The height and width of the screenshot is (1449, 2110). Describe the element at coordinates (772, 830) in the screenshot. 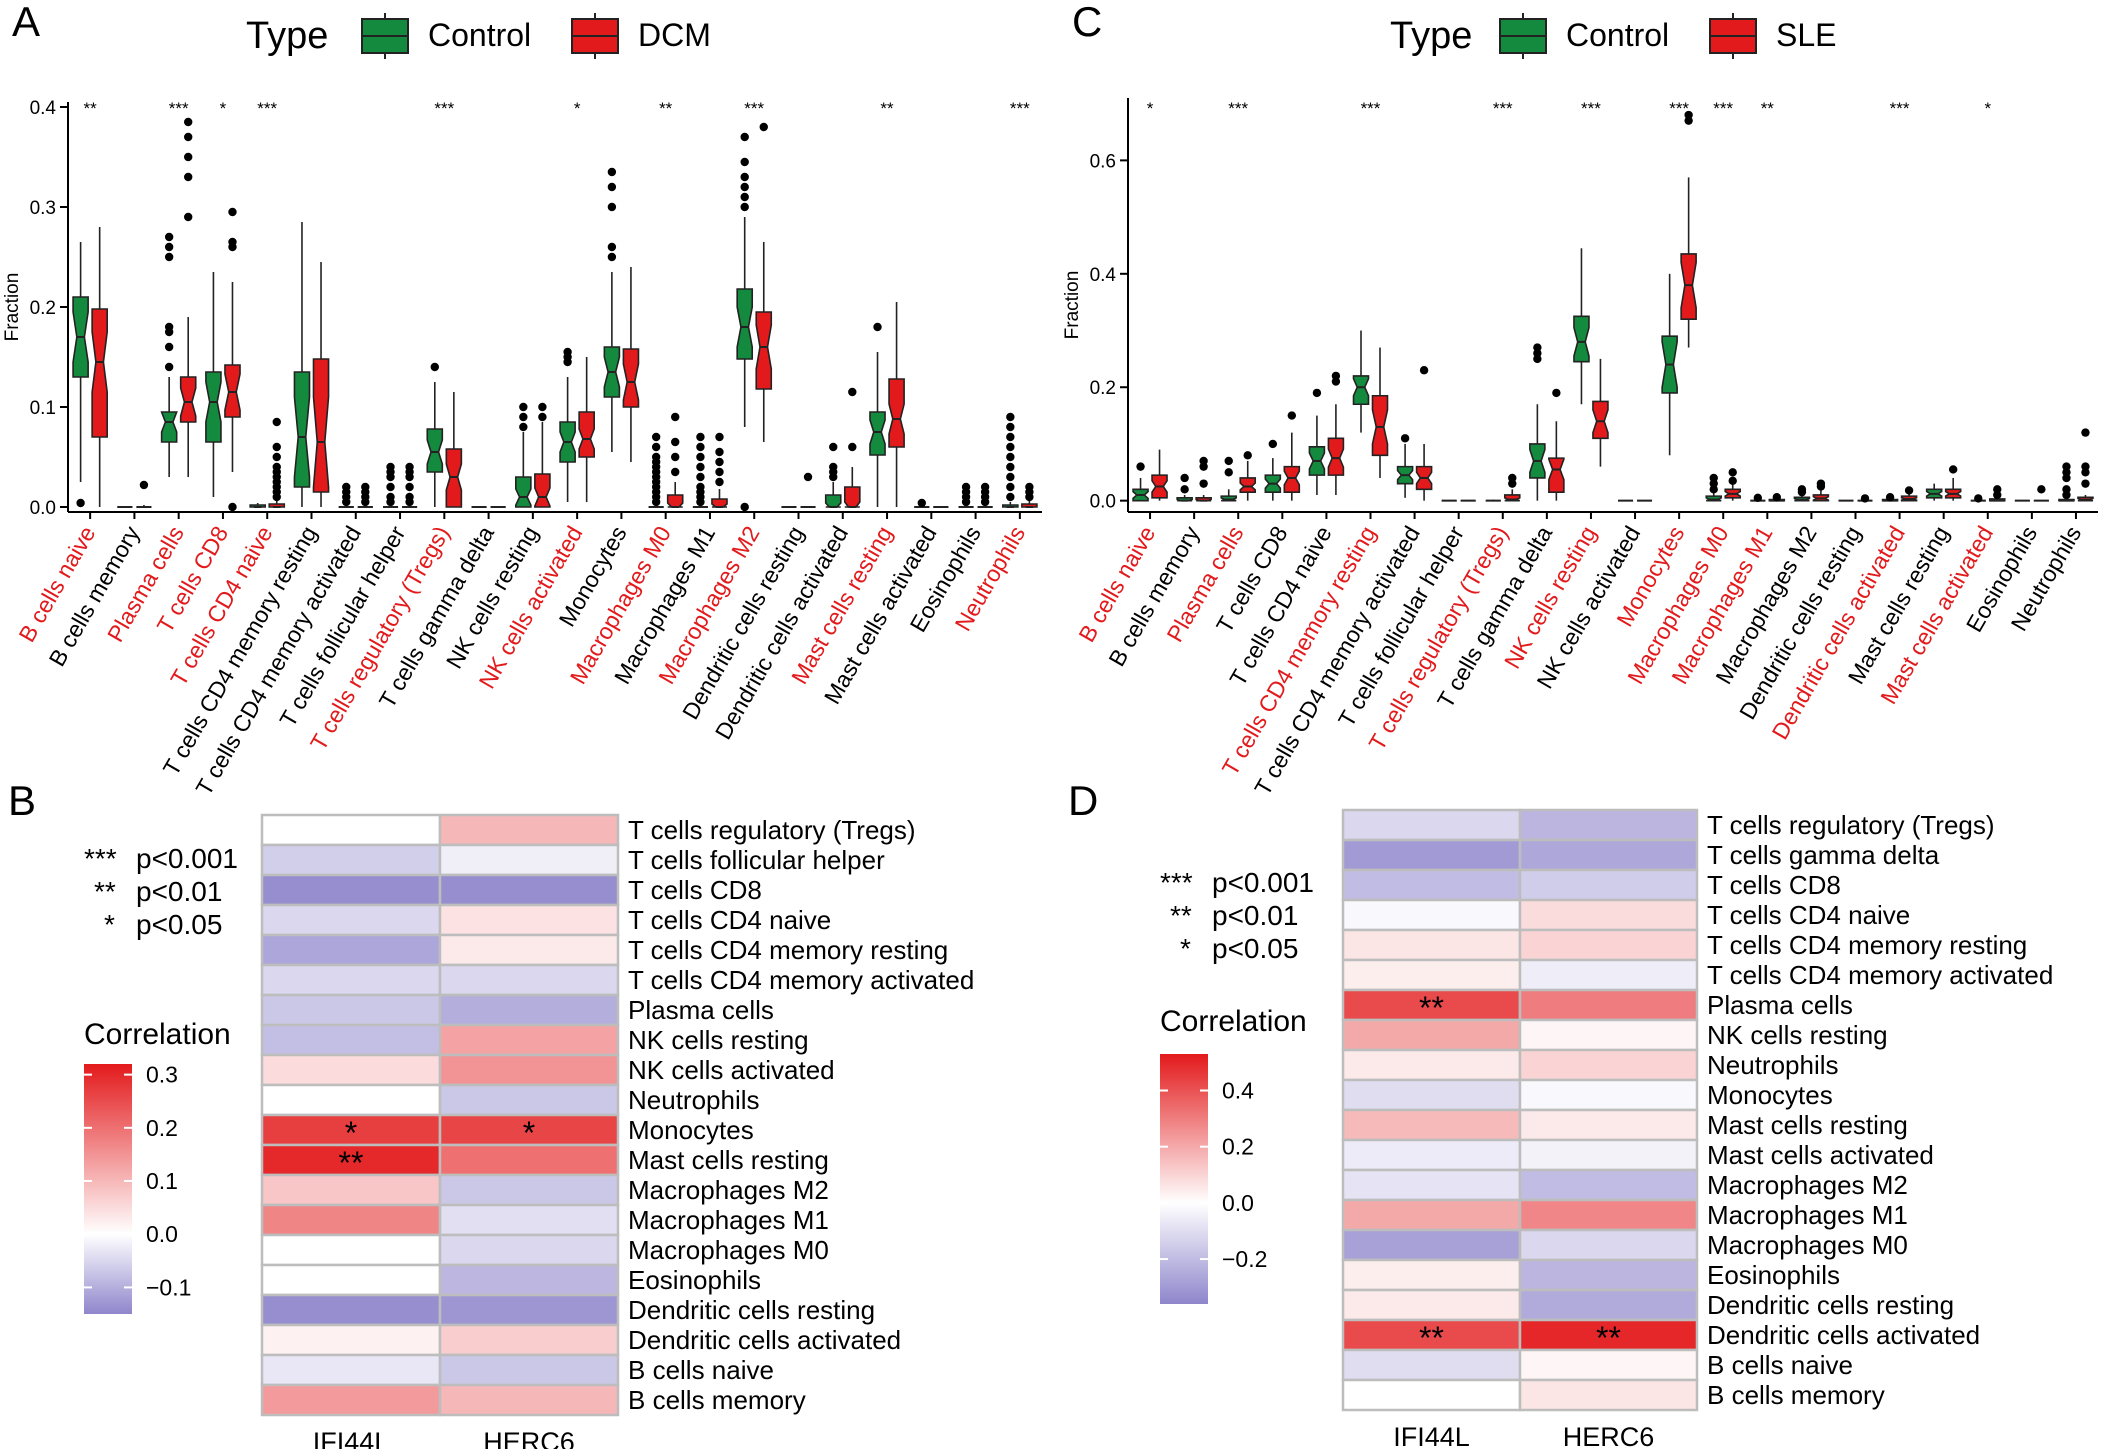

I see `row-label: T cells regulatory (Tregs)` at that location.